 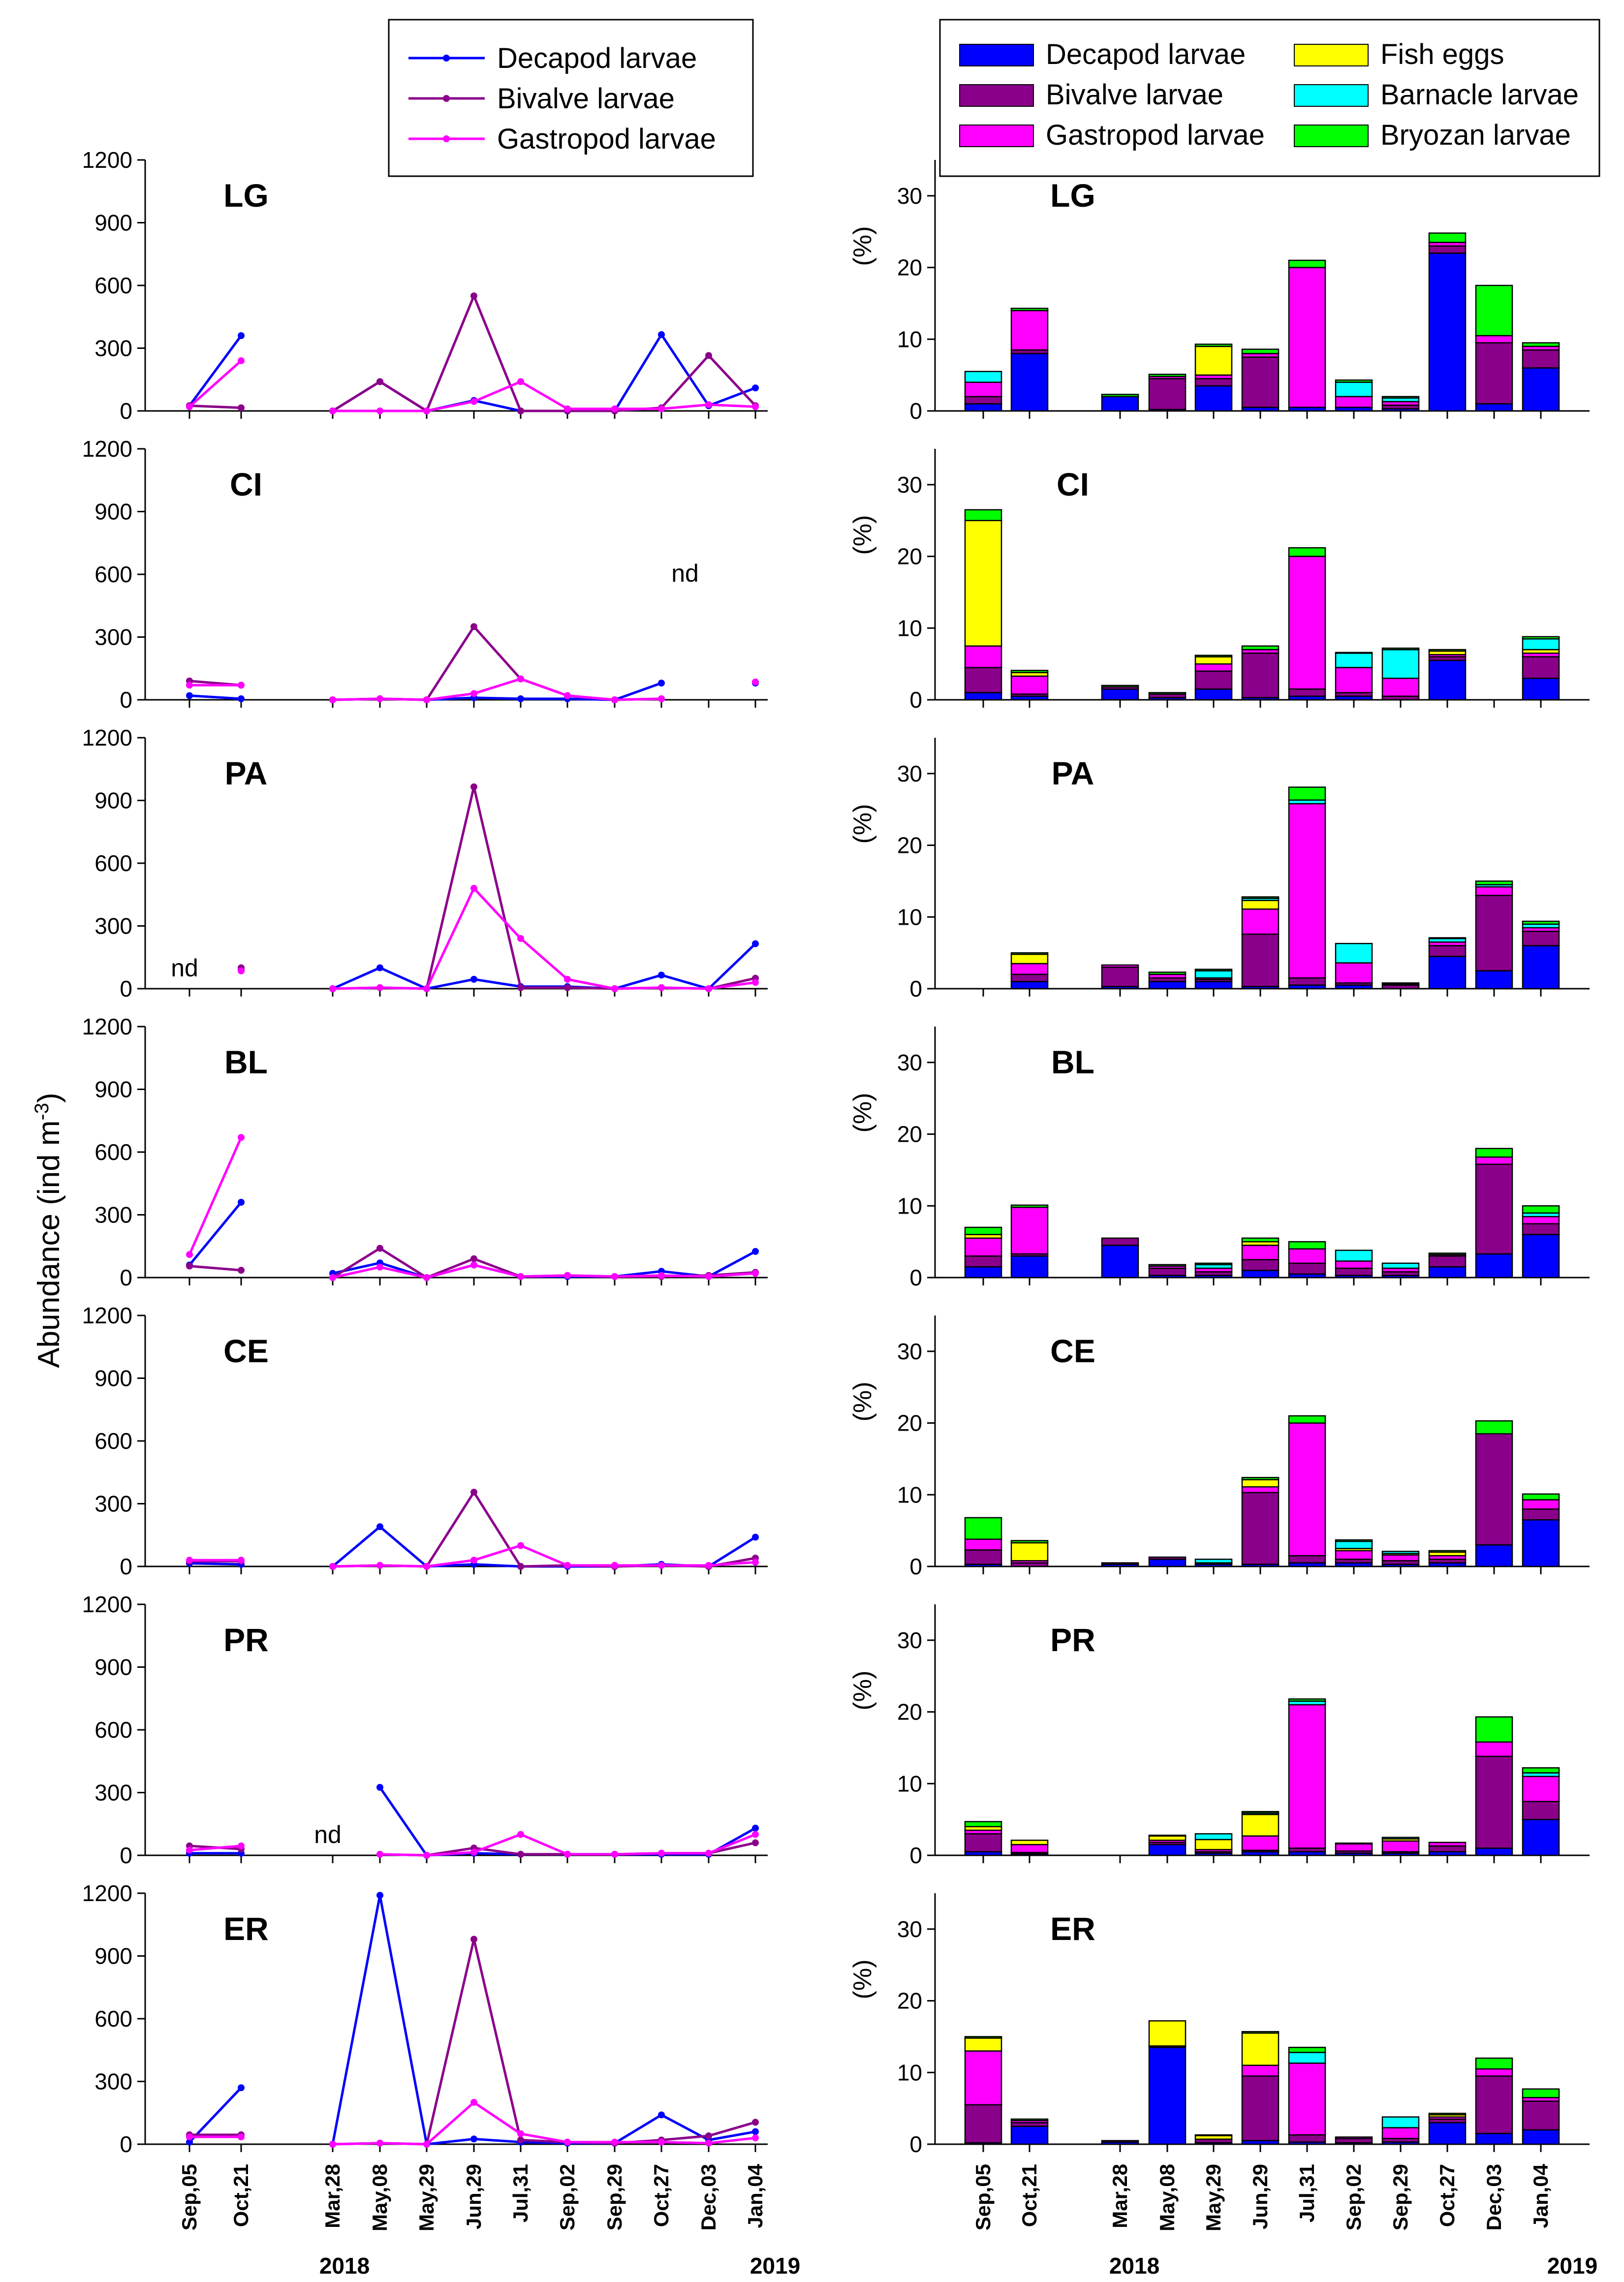 What do you see at coordinates (586, 99) in the screenshot?
I see `line-legend-label: Bivalve larvae` at bounding box center [586, 99].